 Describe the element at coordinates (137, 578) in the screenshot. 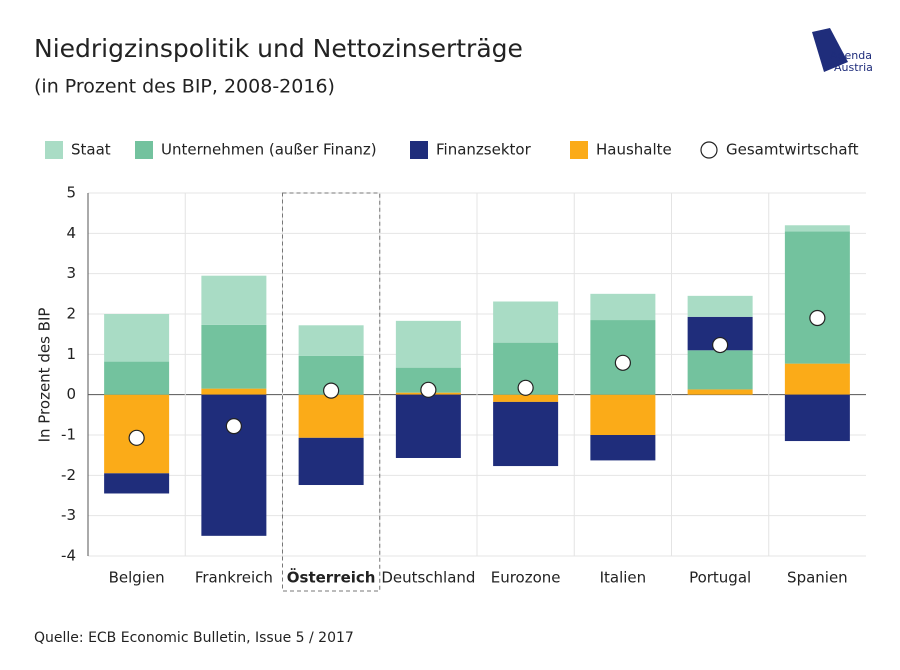

I see `x-tick-label: Belgien` at that location.